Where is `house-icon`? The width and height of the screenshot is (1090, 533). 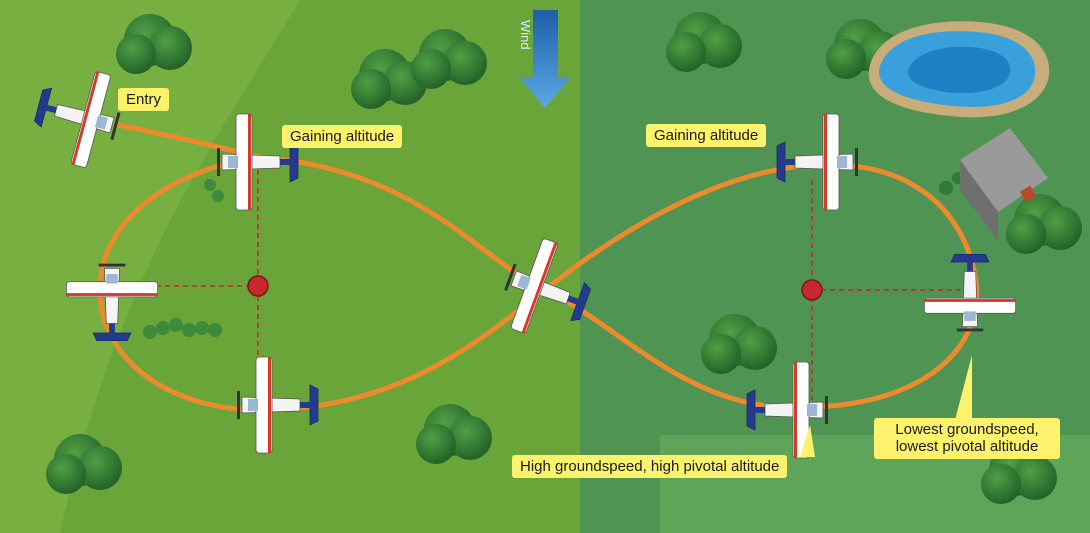 house-icon is located at coordinates (1004, 184).